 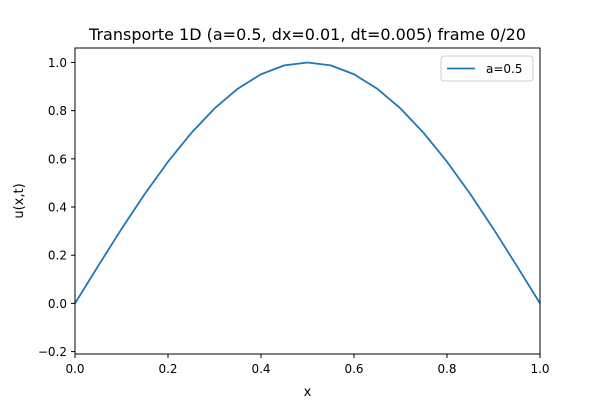 I want to click on y-tick-label: −0.2, so click(x=52, y=352).